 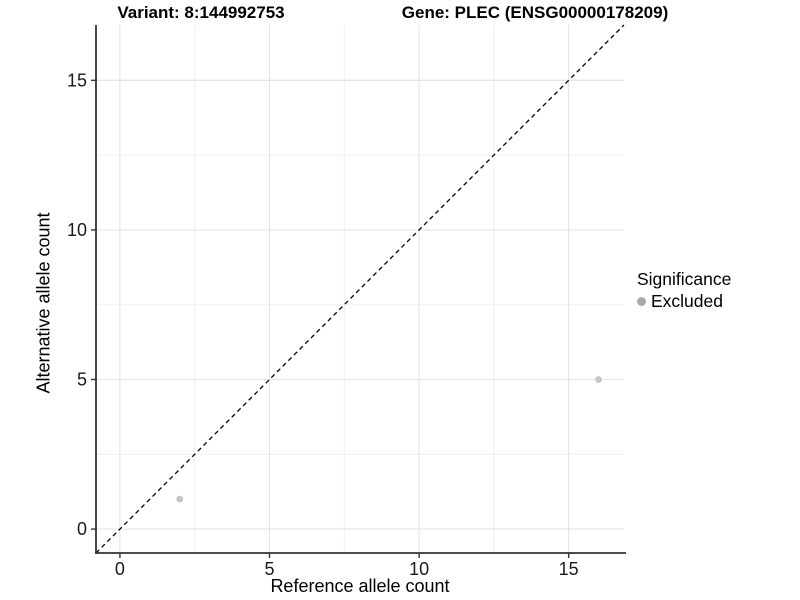 I want to click on legend-item-excluded: Excluded, so click(x=684, y=301).